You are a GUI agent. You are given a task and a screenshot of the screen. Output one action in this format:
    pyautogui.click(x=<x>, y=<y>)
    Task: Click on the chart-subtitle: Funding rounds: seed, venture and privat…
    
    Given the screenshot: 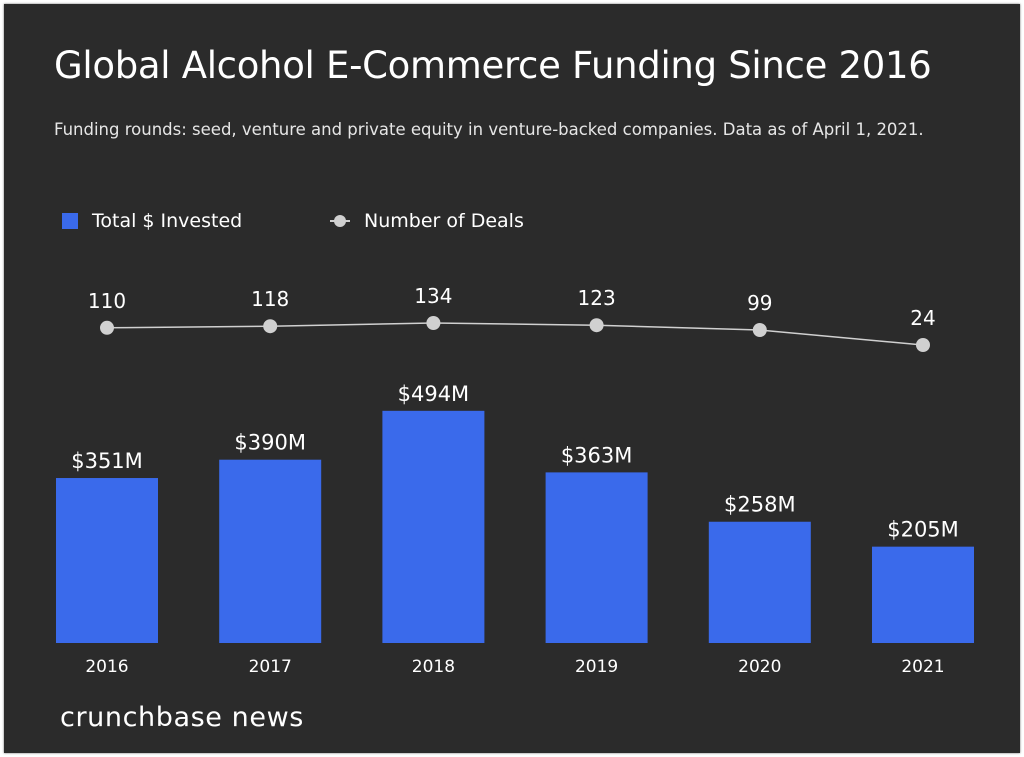 What is the action you would take?
    pyautogui.click(x=489, y=129)
    